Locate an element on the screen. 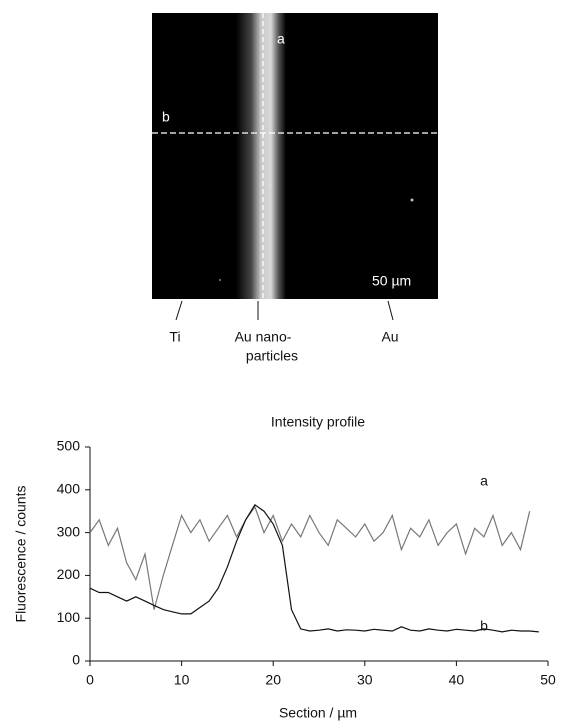  x-tick-label: 40 is located at coordinates (457, 680).